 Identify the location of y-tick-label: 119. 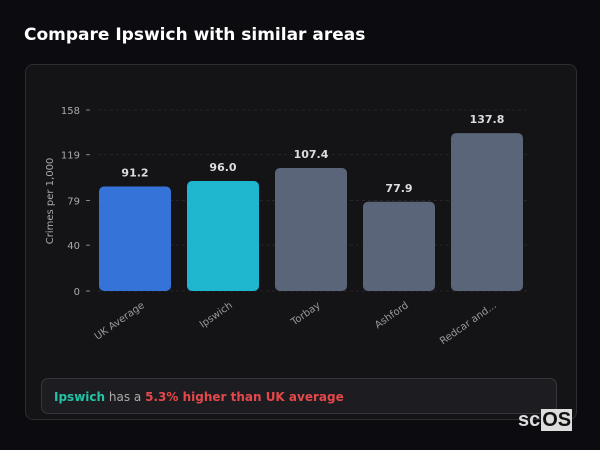
(70, 156).